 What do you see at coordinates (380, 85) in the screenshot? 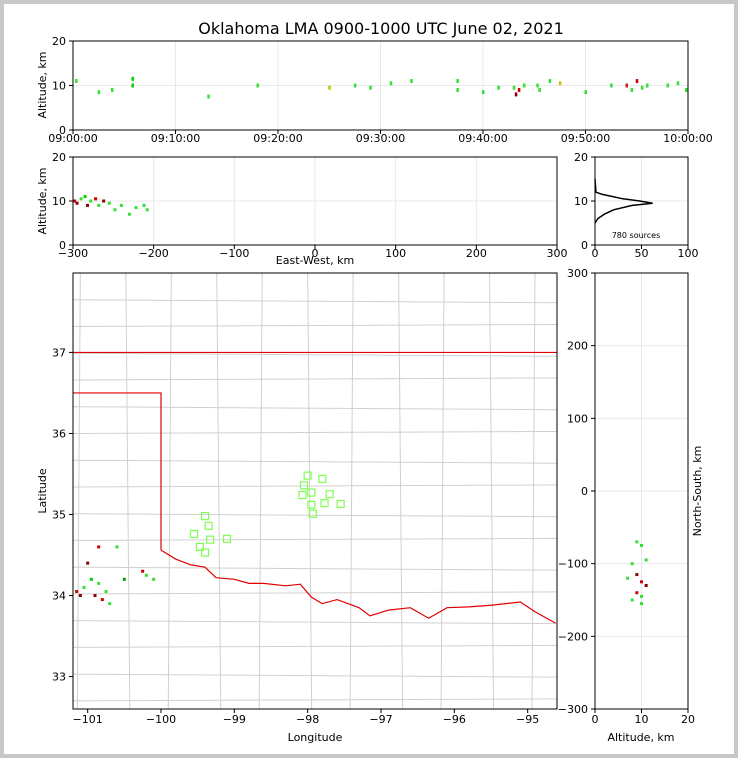
I see `time-panel-frame` at bounding box center [380, 85].